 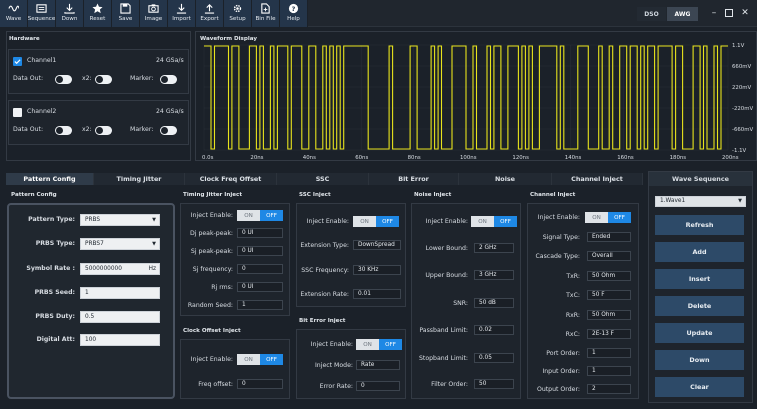 What do you see at coordinates (651, 14) in the screenshot?
I see `dso-mode-button: DSO` at bounding box center [651, 14].